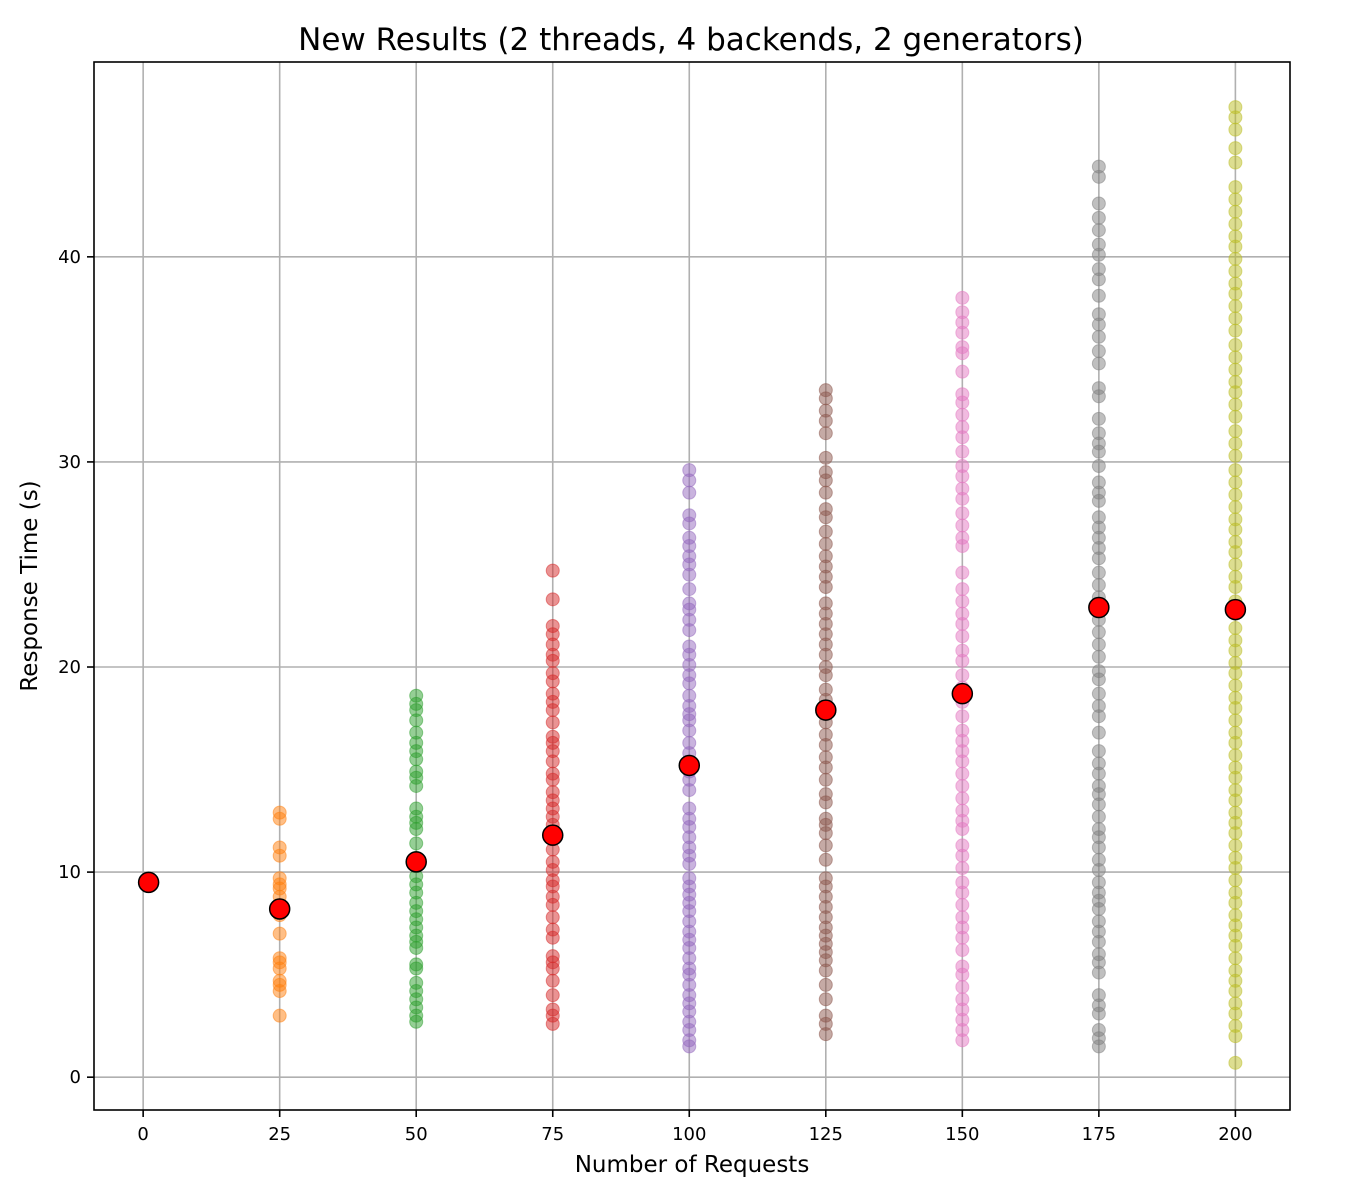 This screenshot has height=1196, width=1347. What do you see at coordinates (1099, 1134) in the screenshot?
I see `x-tick-label: 175` at bounding box center [1099, 1134].